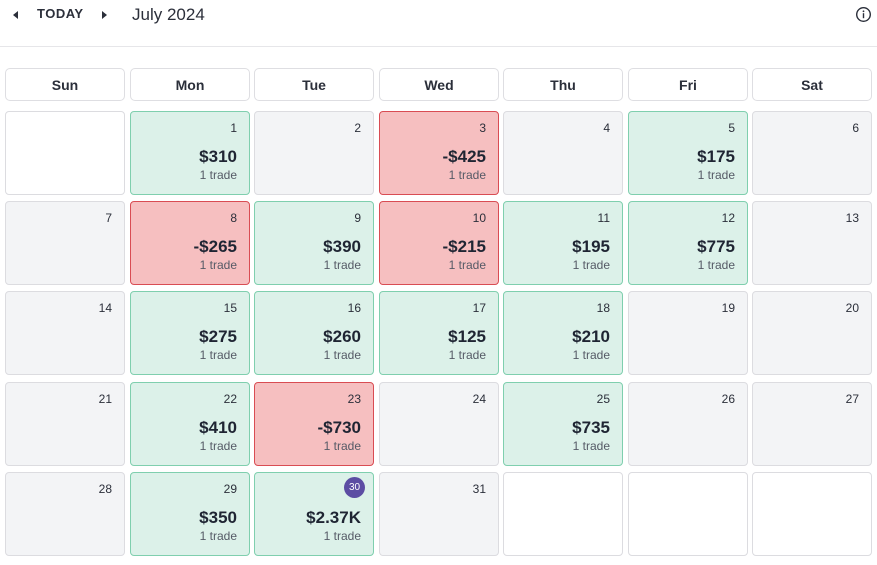  What do you see at coordinates (812, 424) in the screenshot?
I see `day-cell-27: 27` at bounding box center [812, 424].